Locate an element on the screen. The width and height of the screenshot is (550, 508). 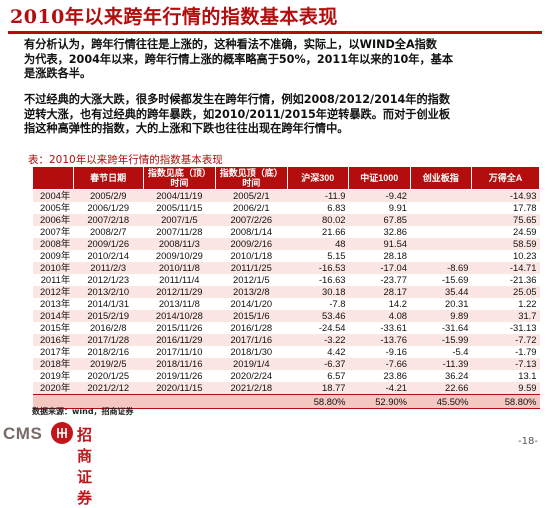
table-caption: 表：2010年以来跨年行情的指数基本表现 is located at coordinates (125, 160).